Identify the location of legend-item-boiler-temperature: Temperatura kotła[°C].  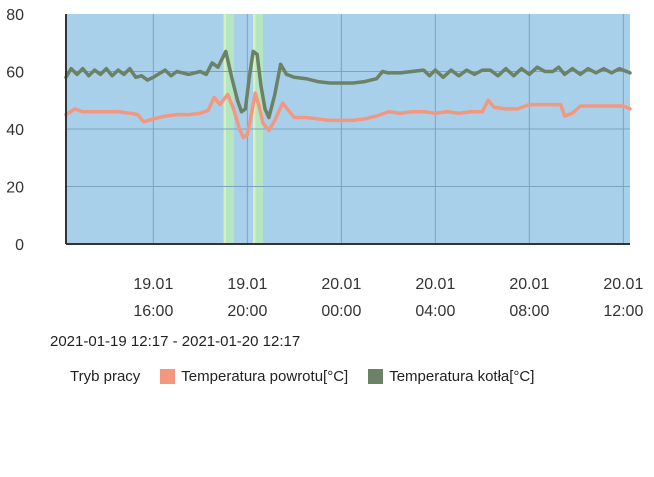
(451, 376).